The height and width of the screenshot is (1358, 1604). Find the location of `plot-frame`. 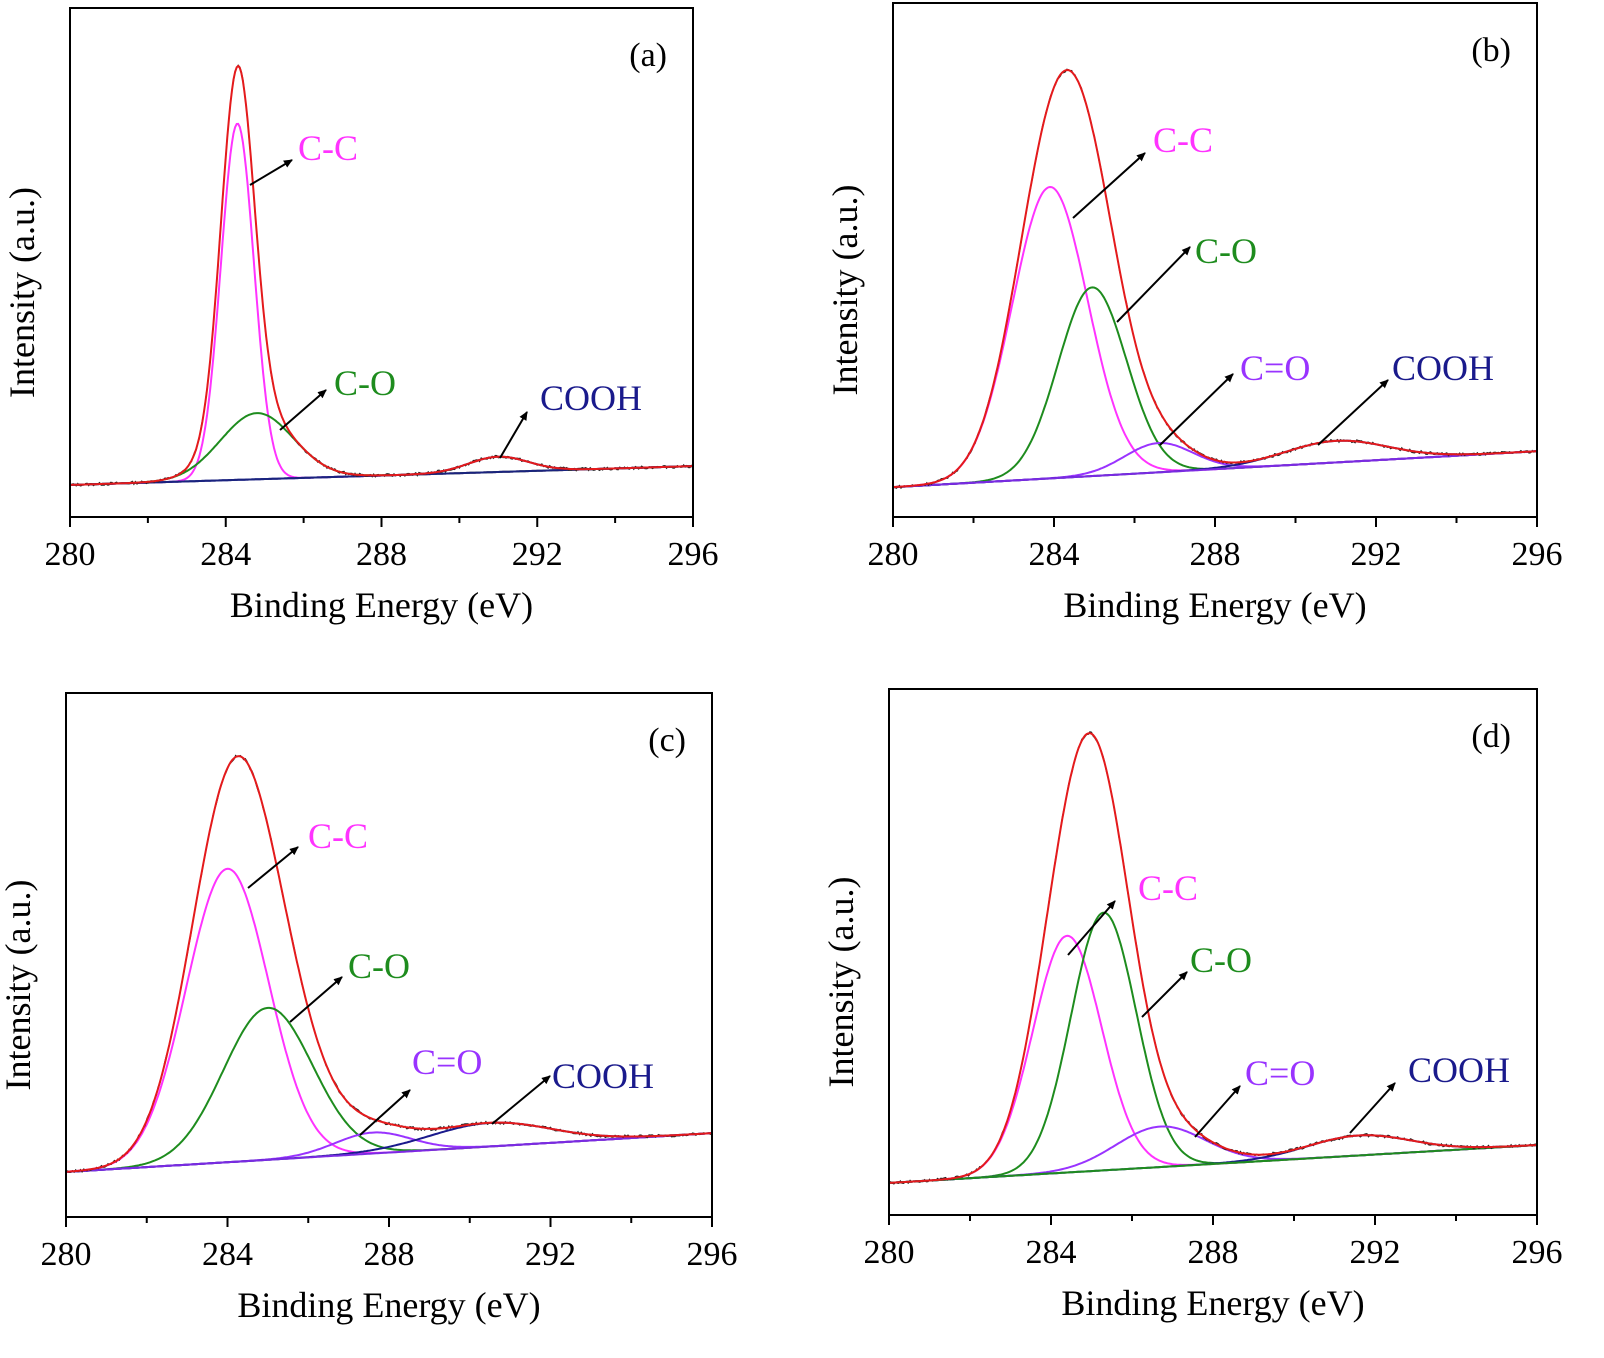

plot-frame is located at coordinates (381, 262).